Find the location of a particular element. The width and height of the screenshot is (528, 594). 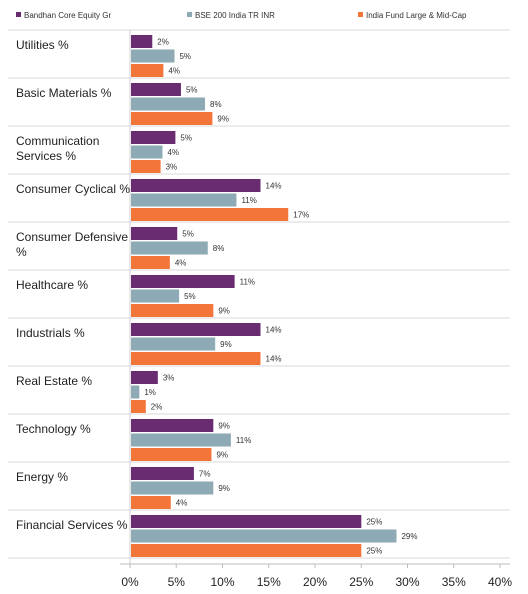

x-tick-label: 15% is located at coordinates (269, 582).